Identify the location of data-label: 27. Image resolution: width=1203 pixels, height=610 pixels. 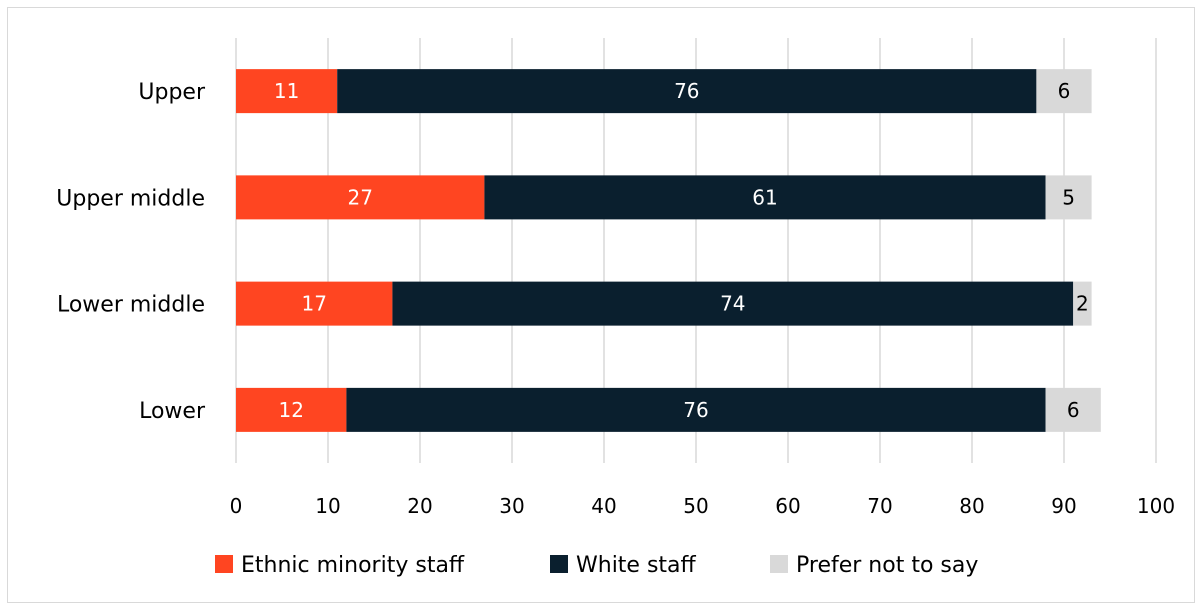
(359, 197).